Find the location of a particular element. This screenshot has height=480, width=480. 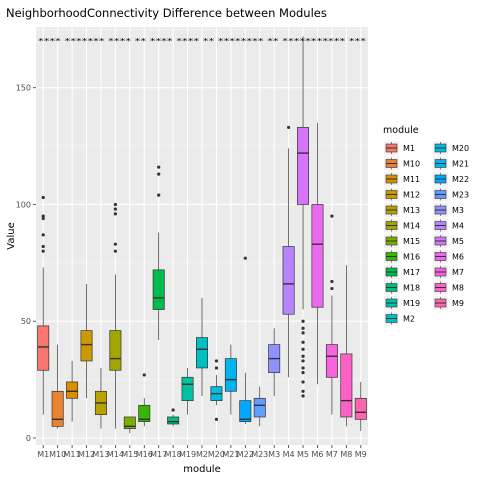

legend-item-M19: M19 is located at coordinates (402, 303).